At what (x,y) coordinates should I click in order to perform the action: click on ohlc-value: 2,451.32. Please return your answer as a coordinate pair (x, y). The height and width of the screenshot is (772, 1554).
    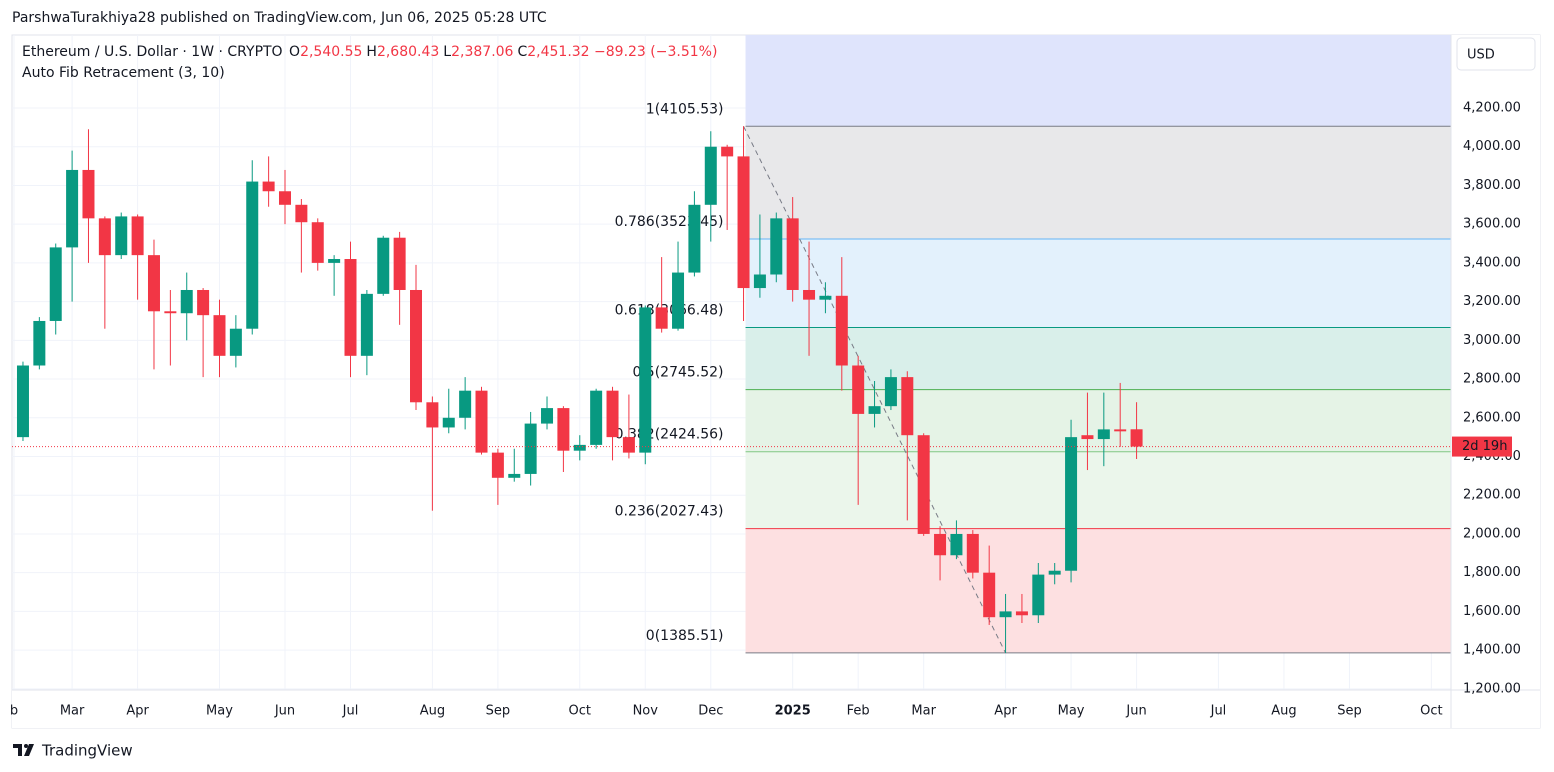
    Looking at the image, I should click on (558, 52).